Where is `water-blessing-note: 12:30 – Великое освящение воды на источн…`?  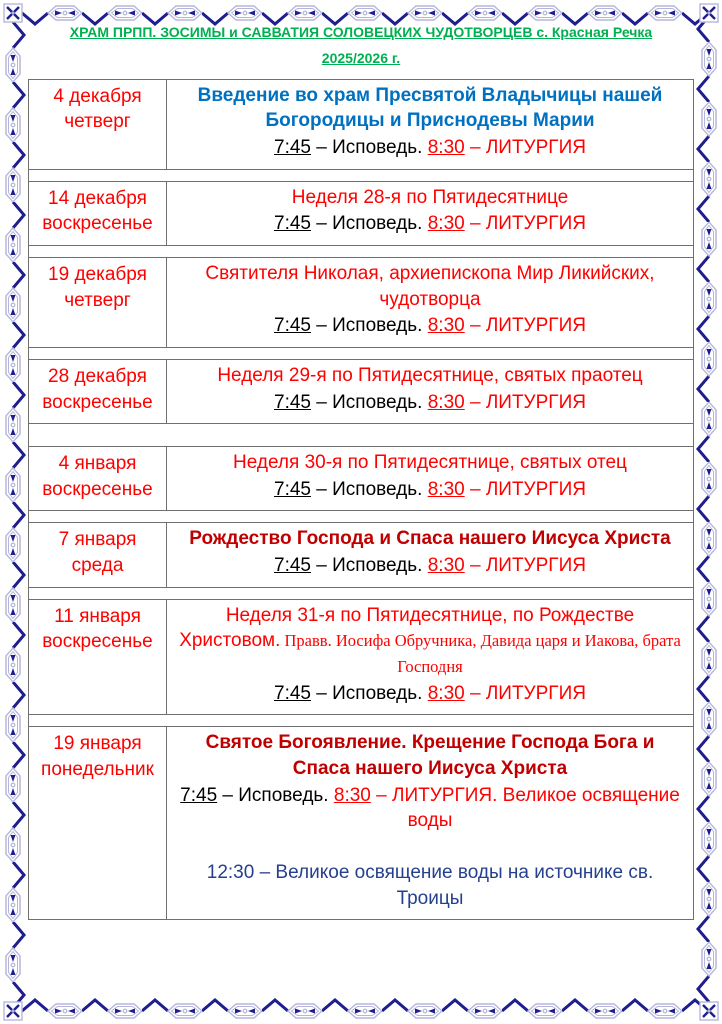
water-blessing-note: 12:30 – Великое освящение воды на источн… is located at coordinates (432, 885).